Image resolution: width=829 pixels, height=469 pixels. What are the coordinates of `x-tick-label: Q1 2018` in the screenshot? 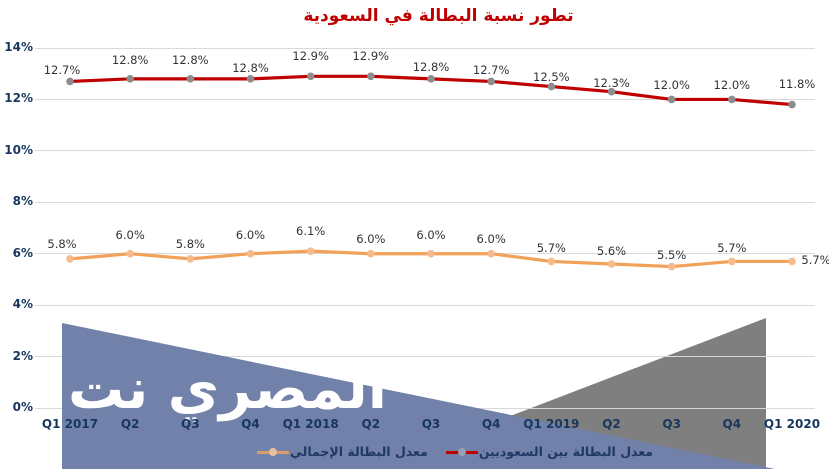 It's located at (310, 424).